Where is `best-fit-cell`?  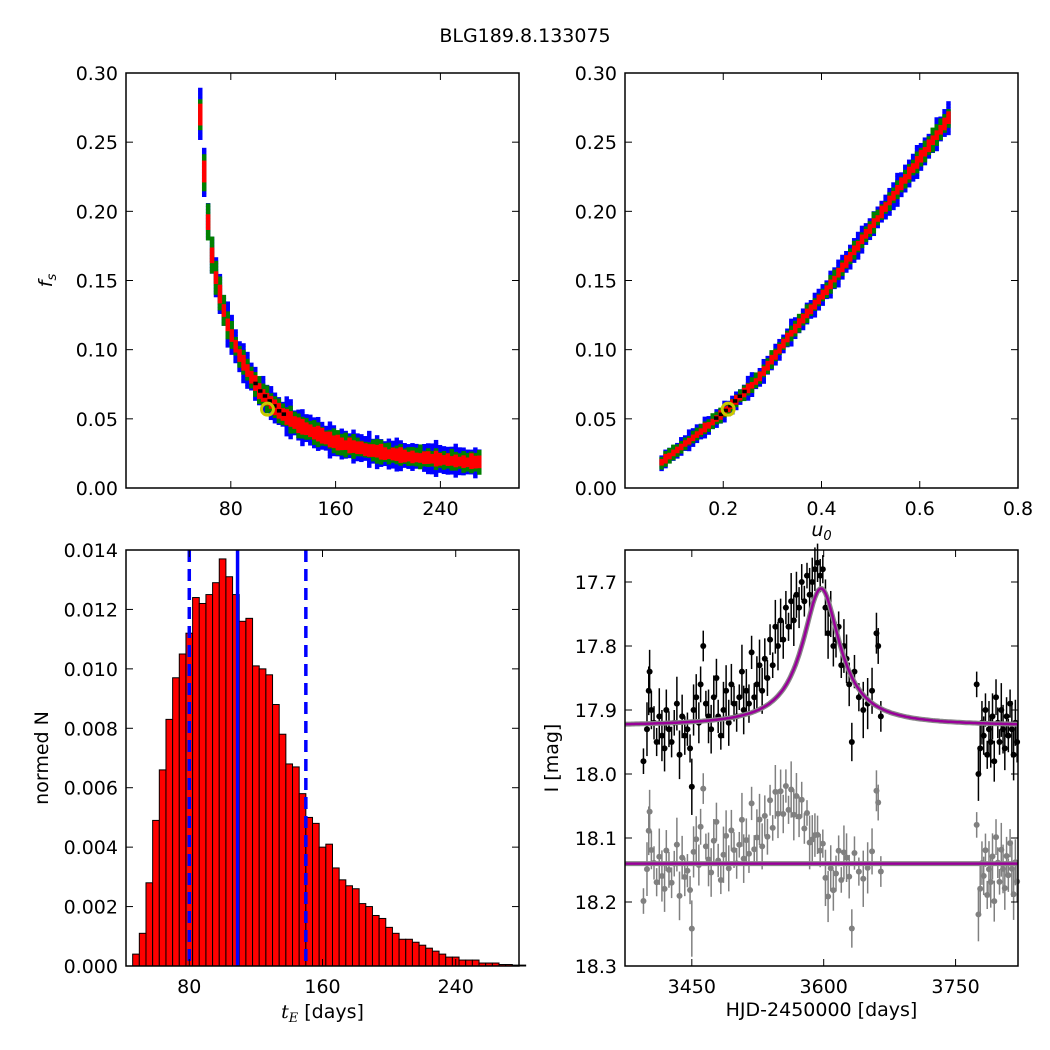 best-fit-cell is located at coordinates (284, 414).